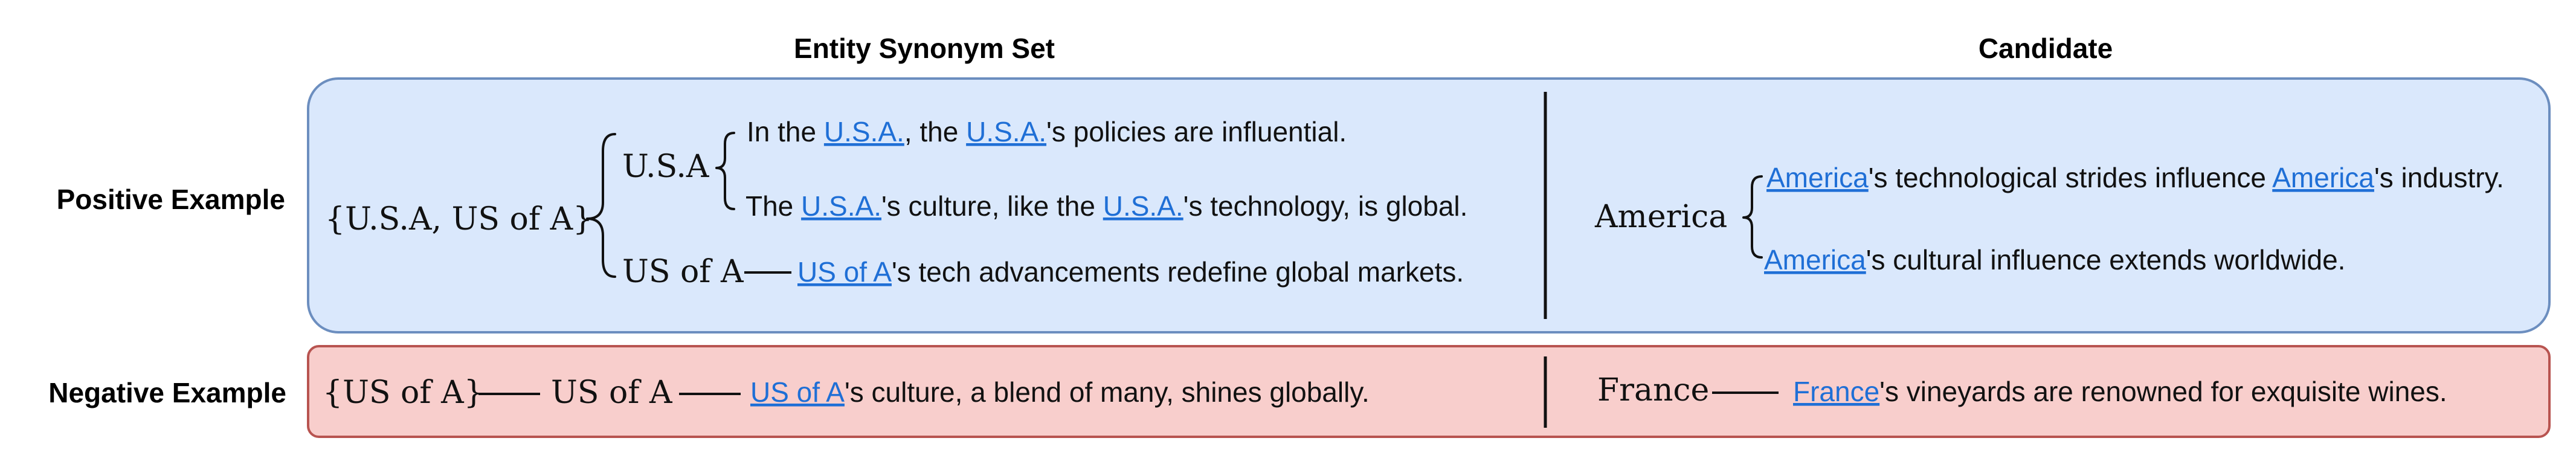  Describe the element at coordinates (1660, 217) in the screenshot. I see `positive-candidate-entity: America` at that location.